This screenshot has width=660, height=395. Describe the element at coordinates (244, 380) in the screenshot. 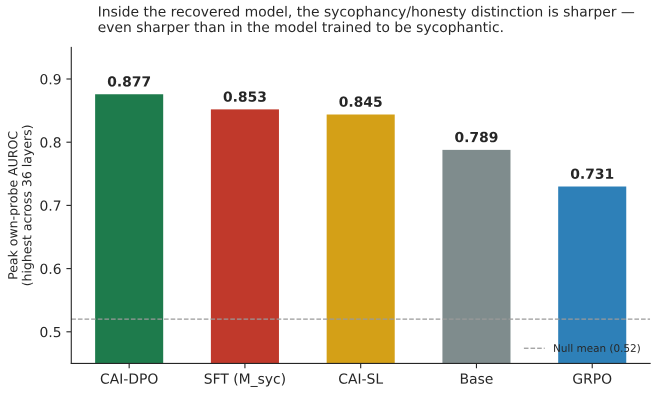

I see `x-tick-label: SFT (M_syc)` at that location.